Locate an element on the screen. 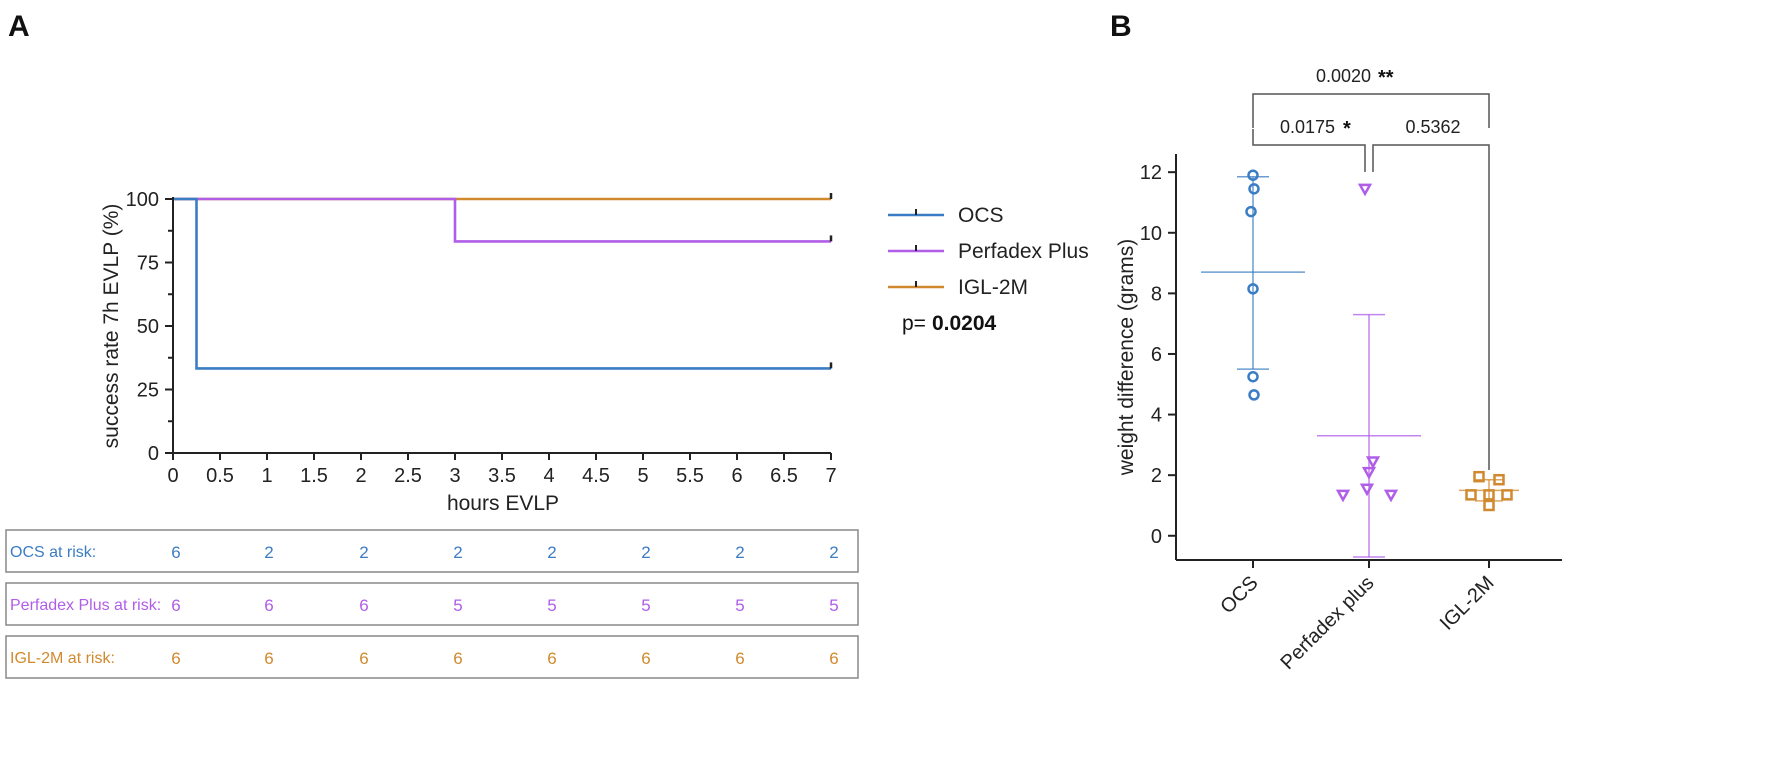 The width and height of the screenshot is (1772, 769). km-y-tick-label: 50 is located at coordinates (148, 327).